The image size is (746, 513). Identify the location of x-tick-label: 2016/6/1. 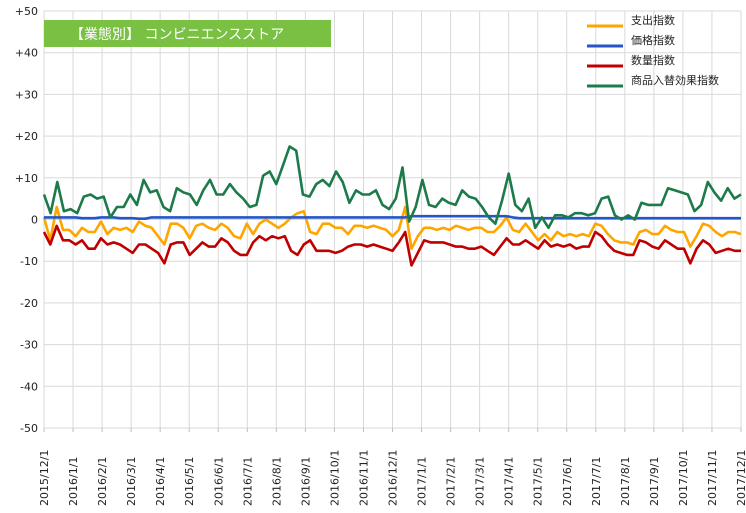
(218, 481).